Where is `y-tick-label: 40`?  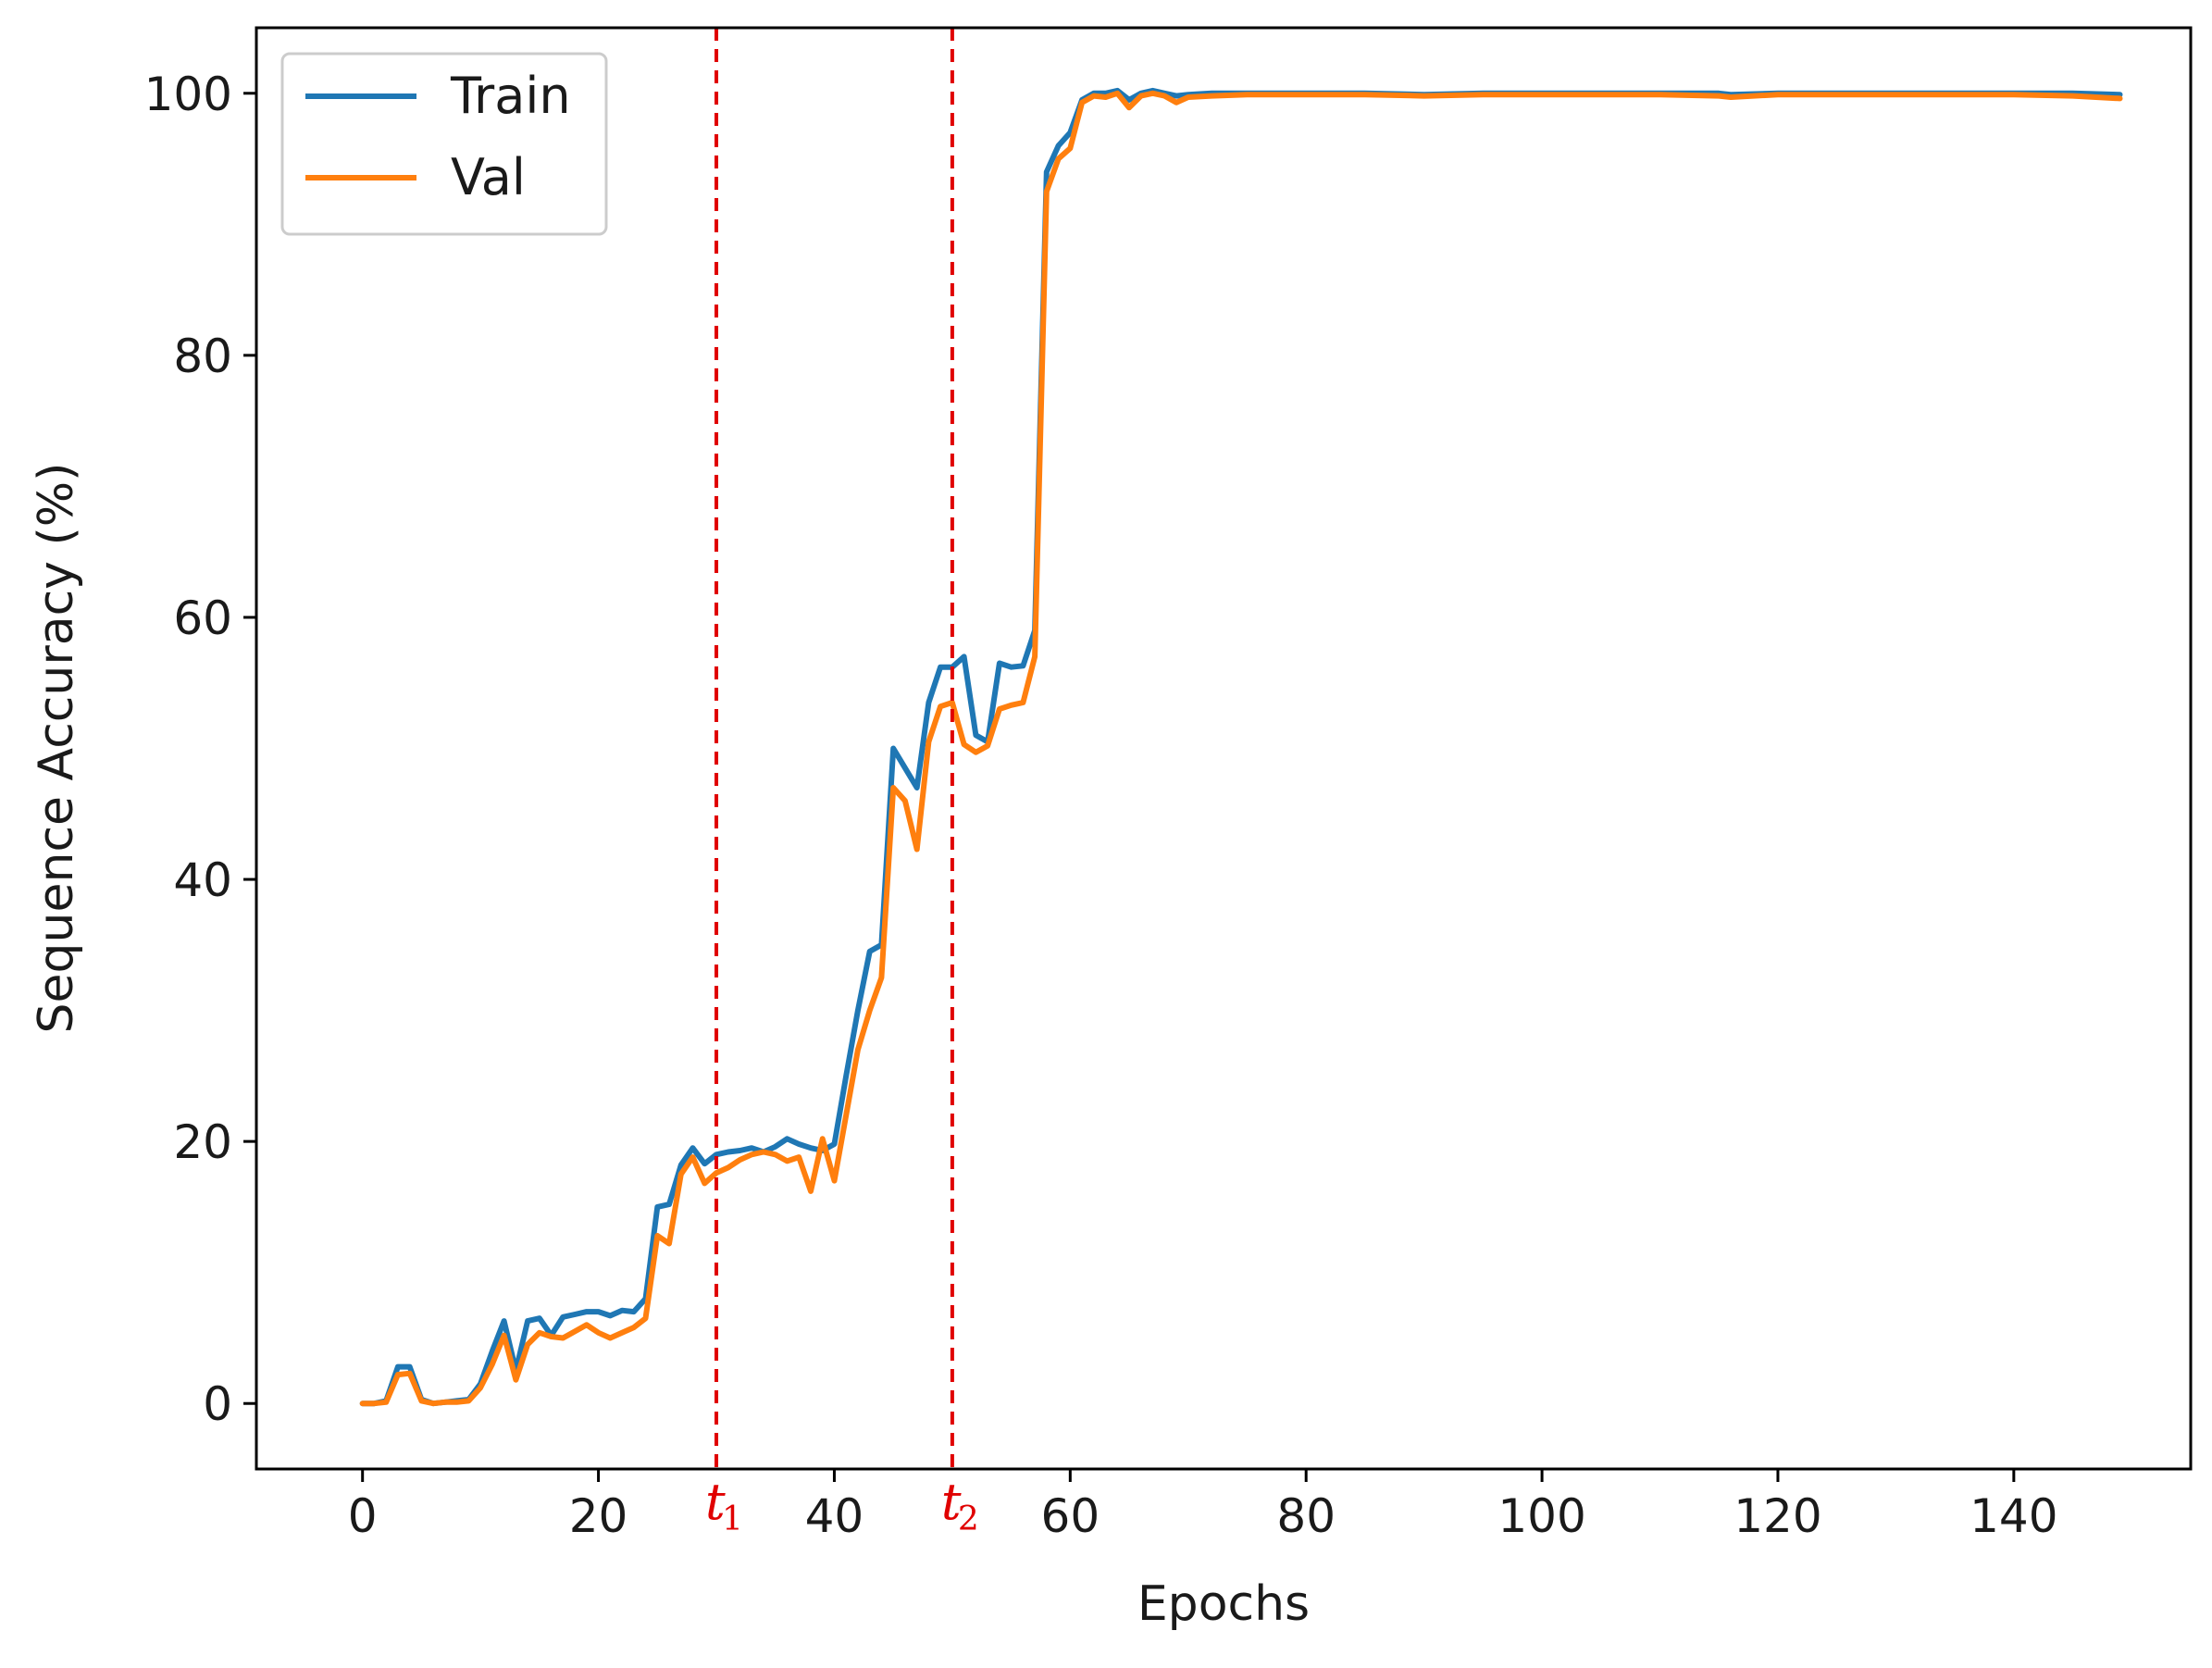
y-tick-label: 40 is located at coordinates (202, 880).